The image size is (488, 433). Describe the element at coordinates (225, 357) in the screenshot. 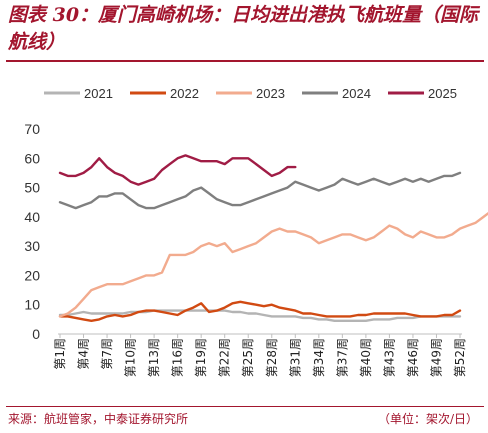

I see `x-tick-label: 第22周` at that location.